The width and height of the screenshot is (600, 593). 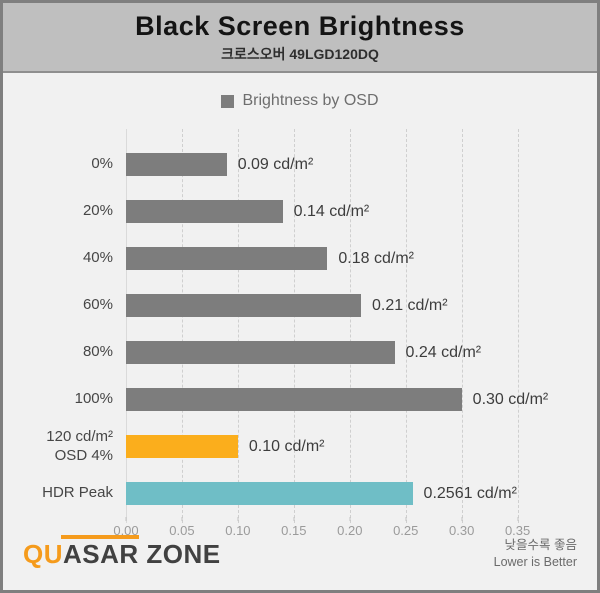 I want to click on chart-row: 120 cd/m² OSD 4% 0.10 cd/m², so click(x=293, y=446).